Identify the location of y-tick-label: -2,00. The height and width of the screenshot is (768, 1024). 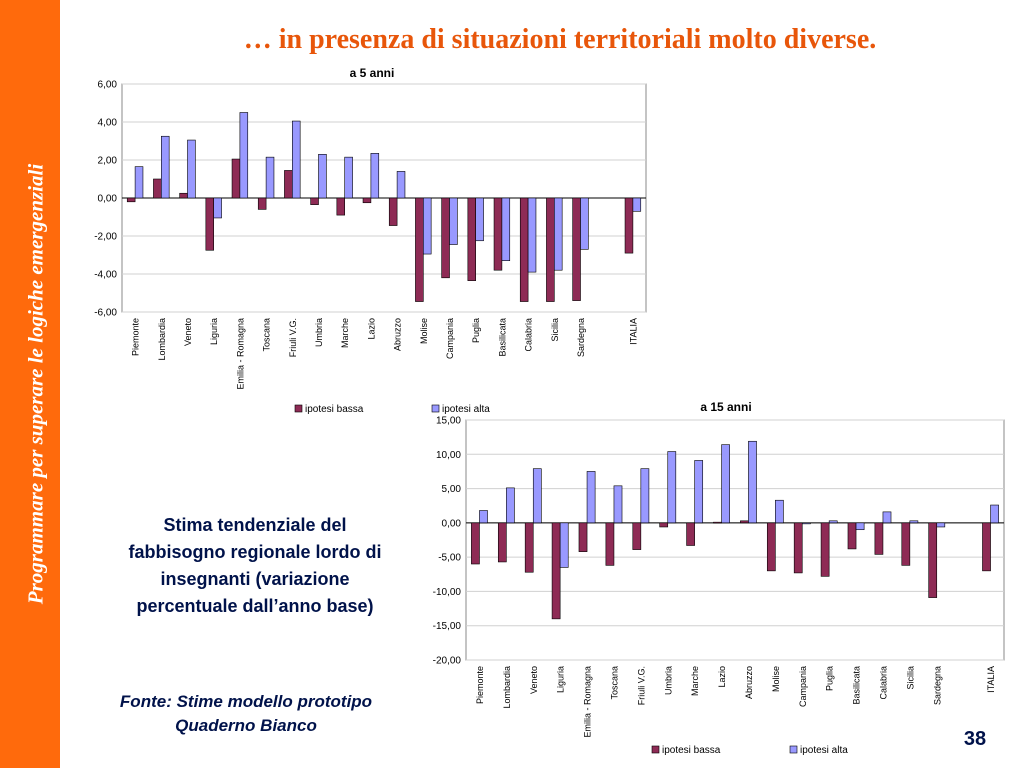
(105, 237).